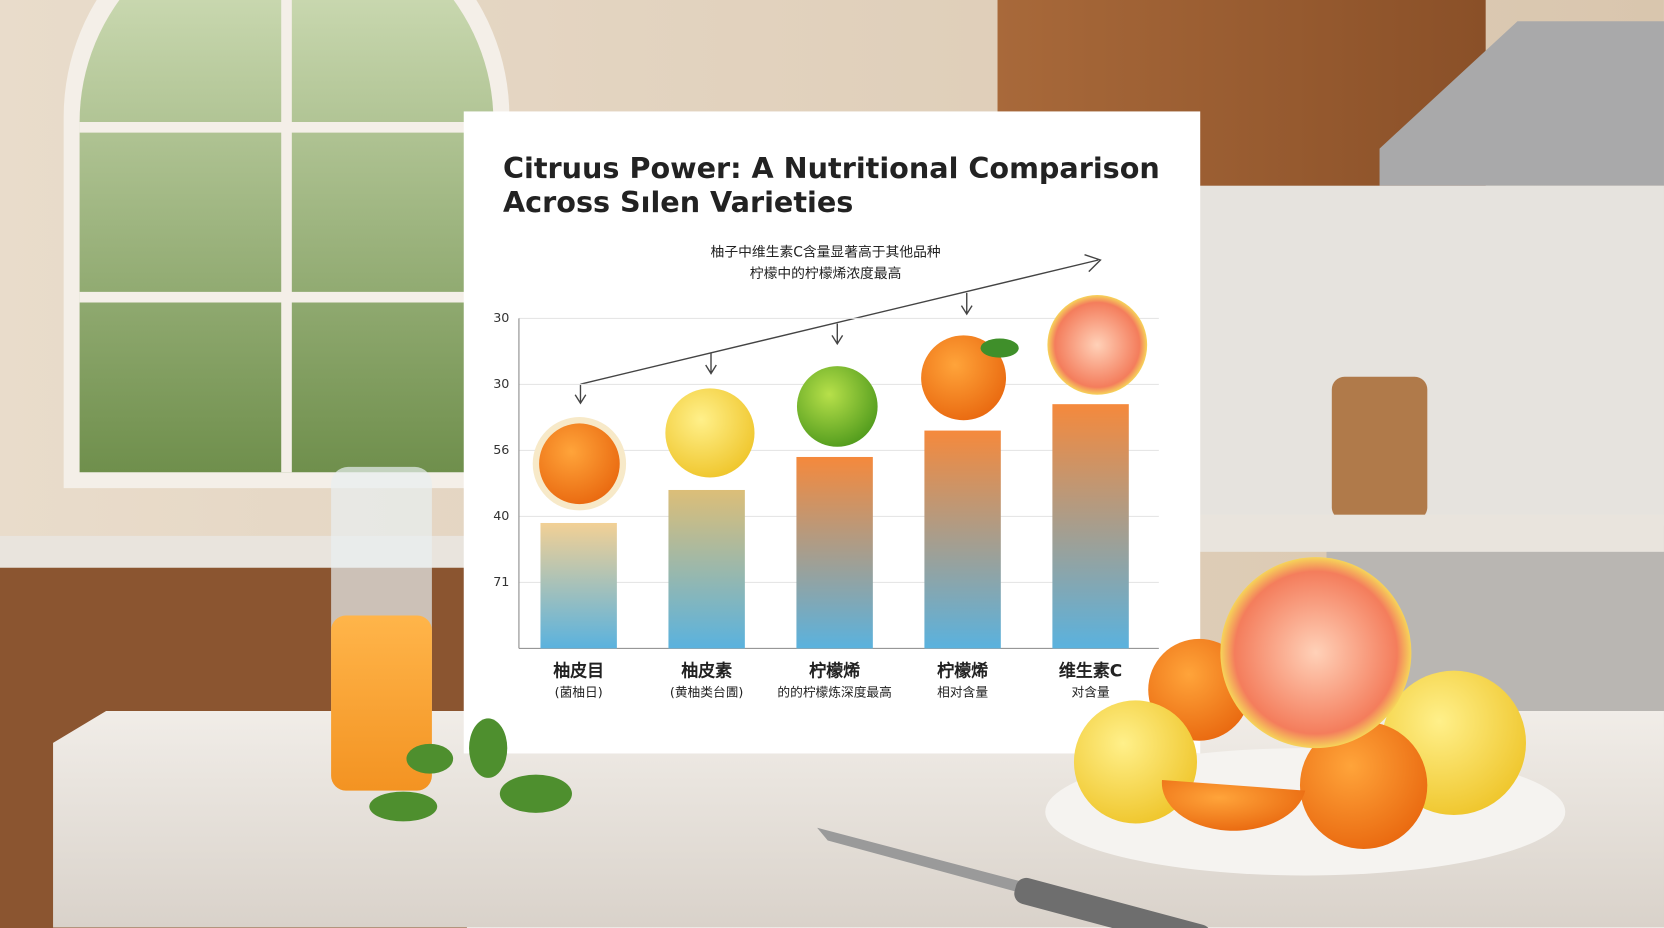 The height and width of the screenshot is (928, 1664). What do you see at coordinates (470, 770) in the screenshot?
I see `mint` at bounding box center [470, 770].